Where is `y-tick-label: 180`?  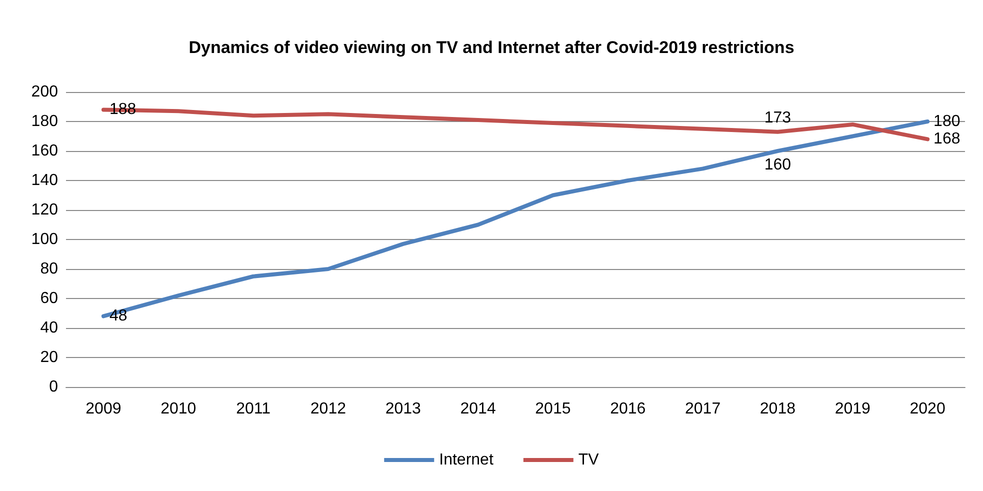 y-tick-label: 180 is located at coordinates (44, 121).